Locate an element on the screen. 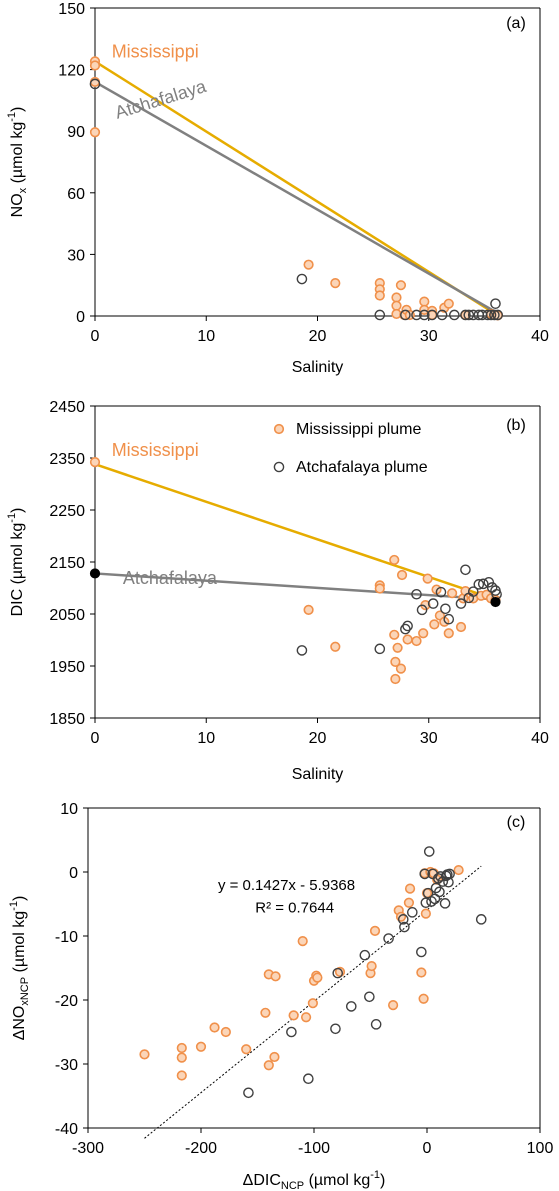  legend-label: Atchafalaya plume is located at coordinates (362, 467).